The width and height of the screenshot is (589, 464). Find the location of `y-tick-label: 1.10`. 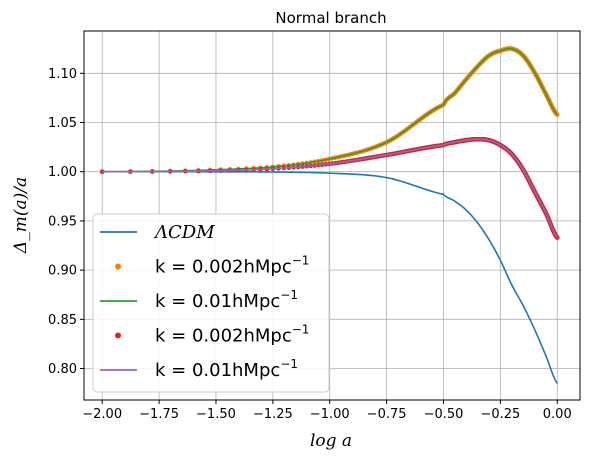

y-tick-label: 1.10 is located at coordinates (62, 74).